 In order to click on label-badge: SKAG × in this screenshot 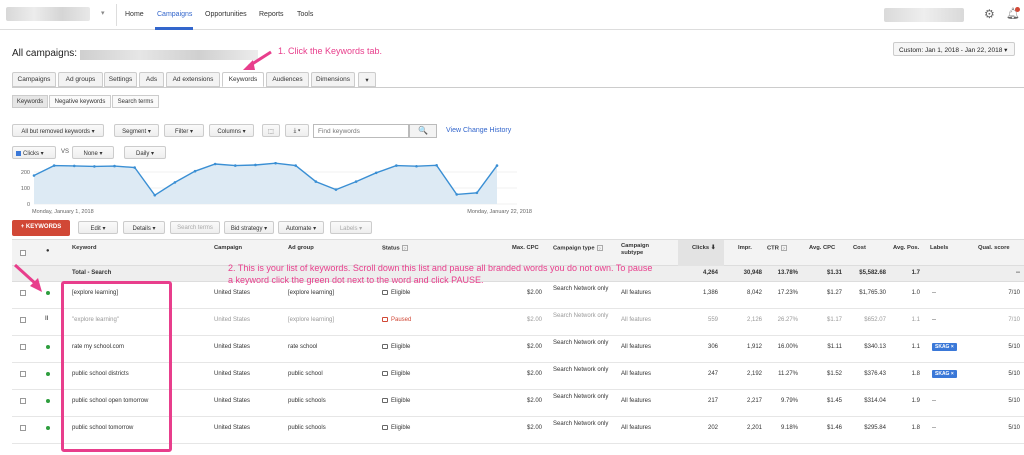, I will do `click(944, 347)`.